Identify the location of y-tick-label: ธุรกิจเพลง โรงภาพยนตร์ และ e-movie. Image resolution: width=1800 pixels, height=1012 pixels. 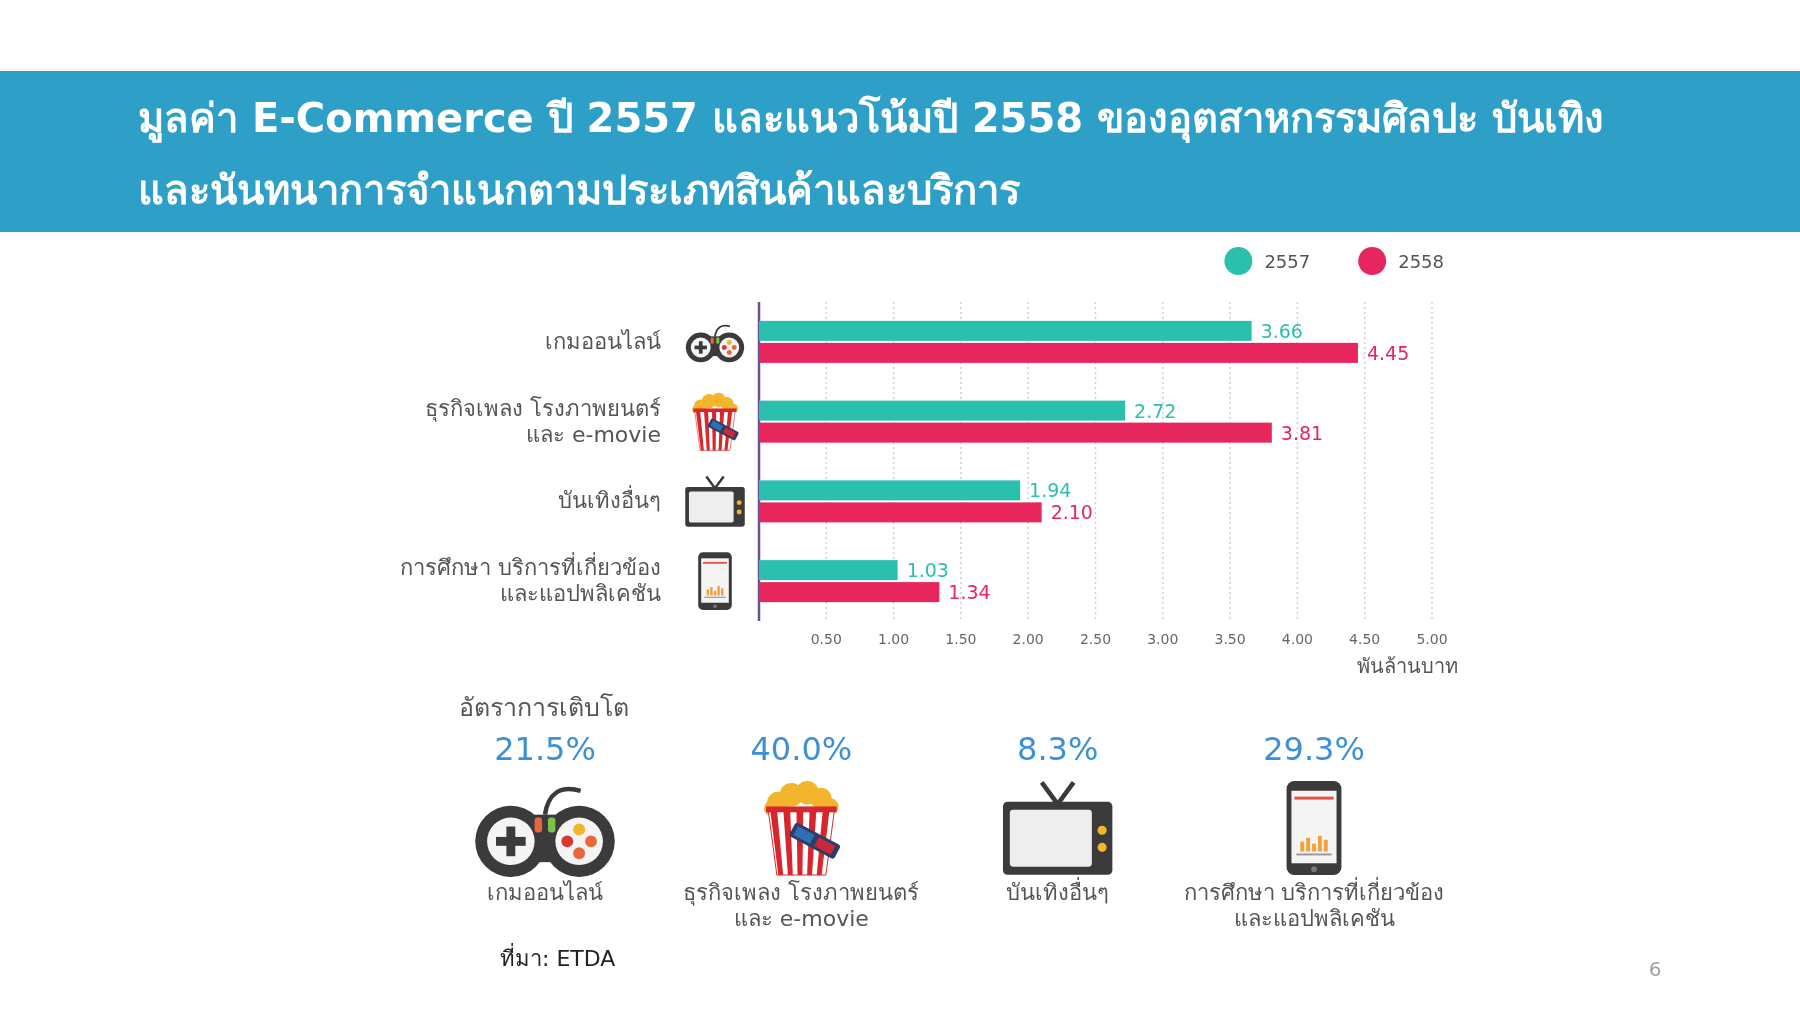
(543, 421).